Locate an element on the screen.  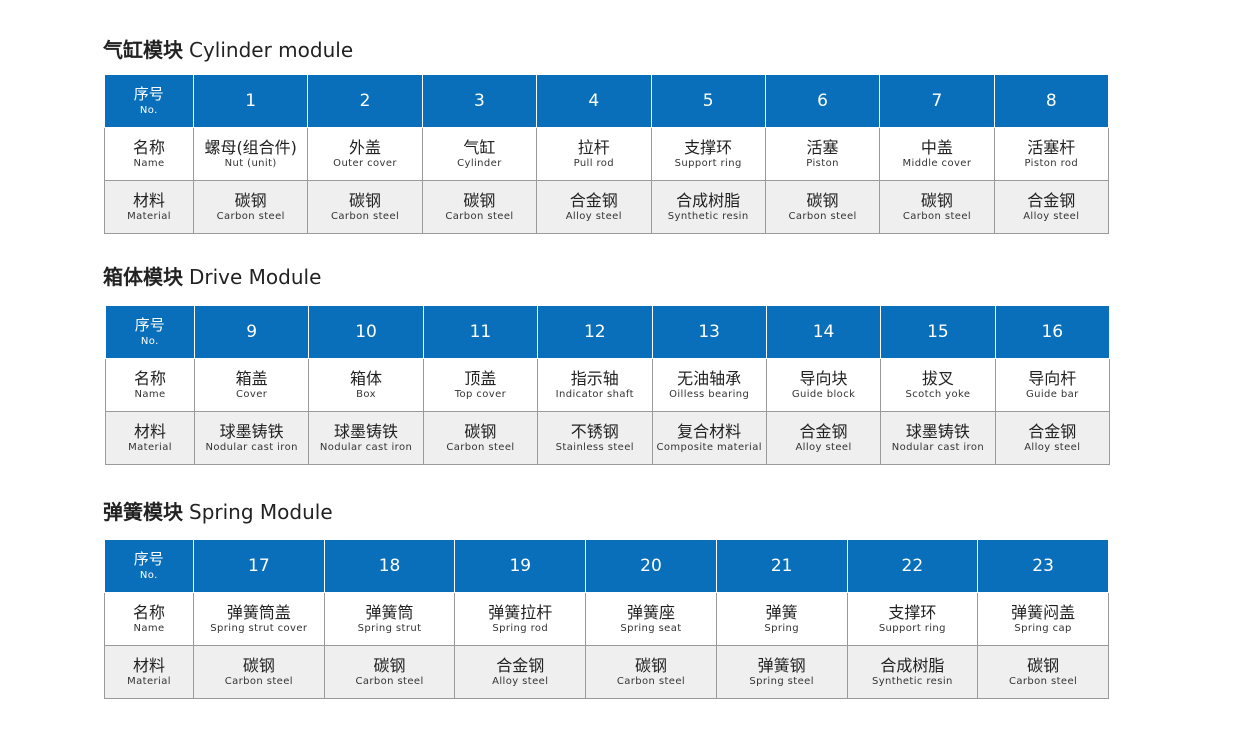
part-material: 复合材料 Composite material is located at coordinates (709, 438).